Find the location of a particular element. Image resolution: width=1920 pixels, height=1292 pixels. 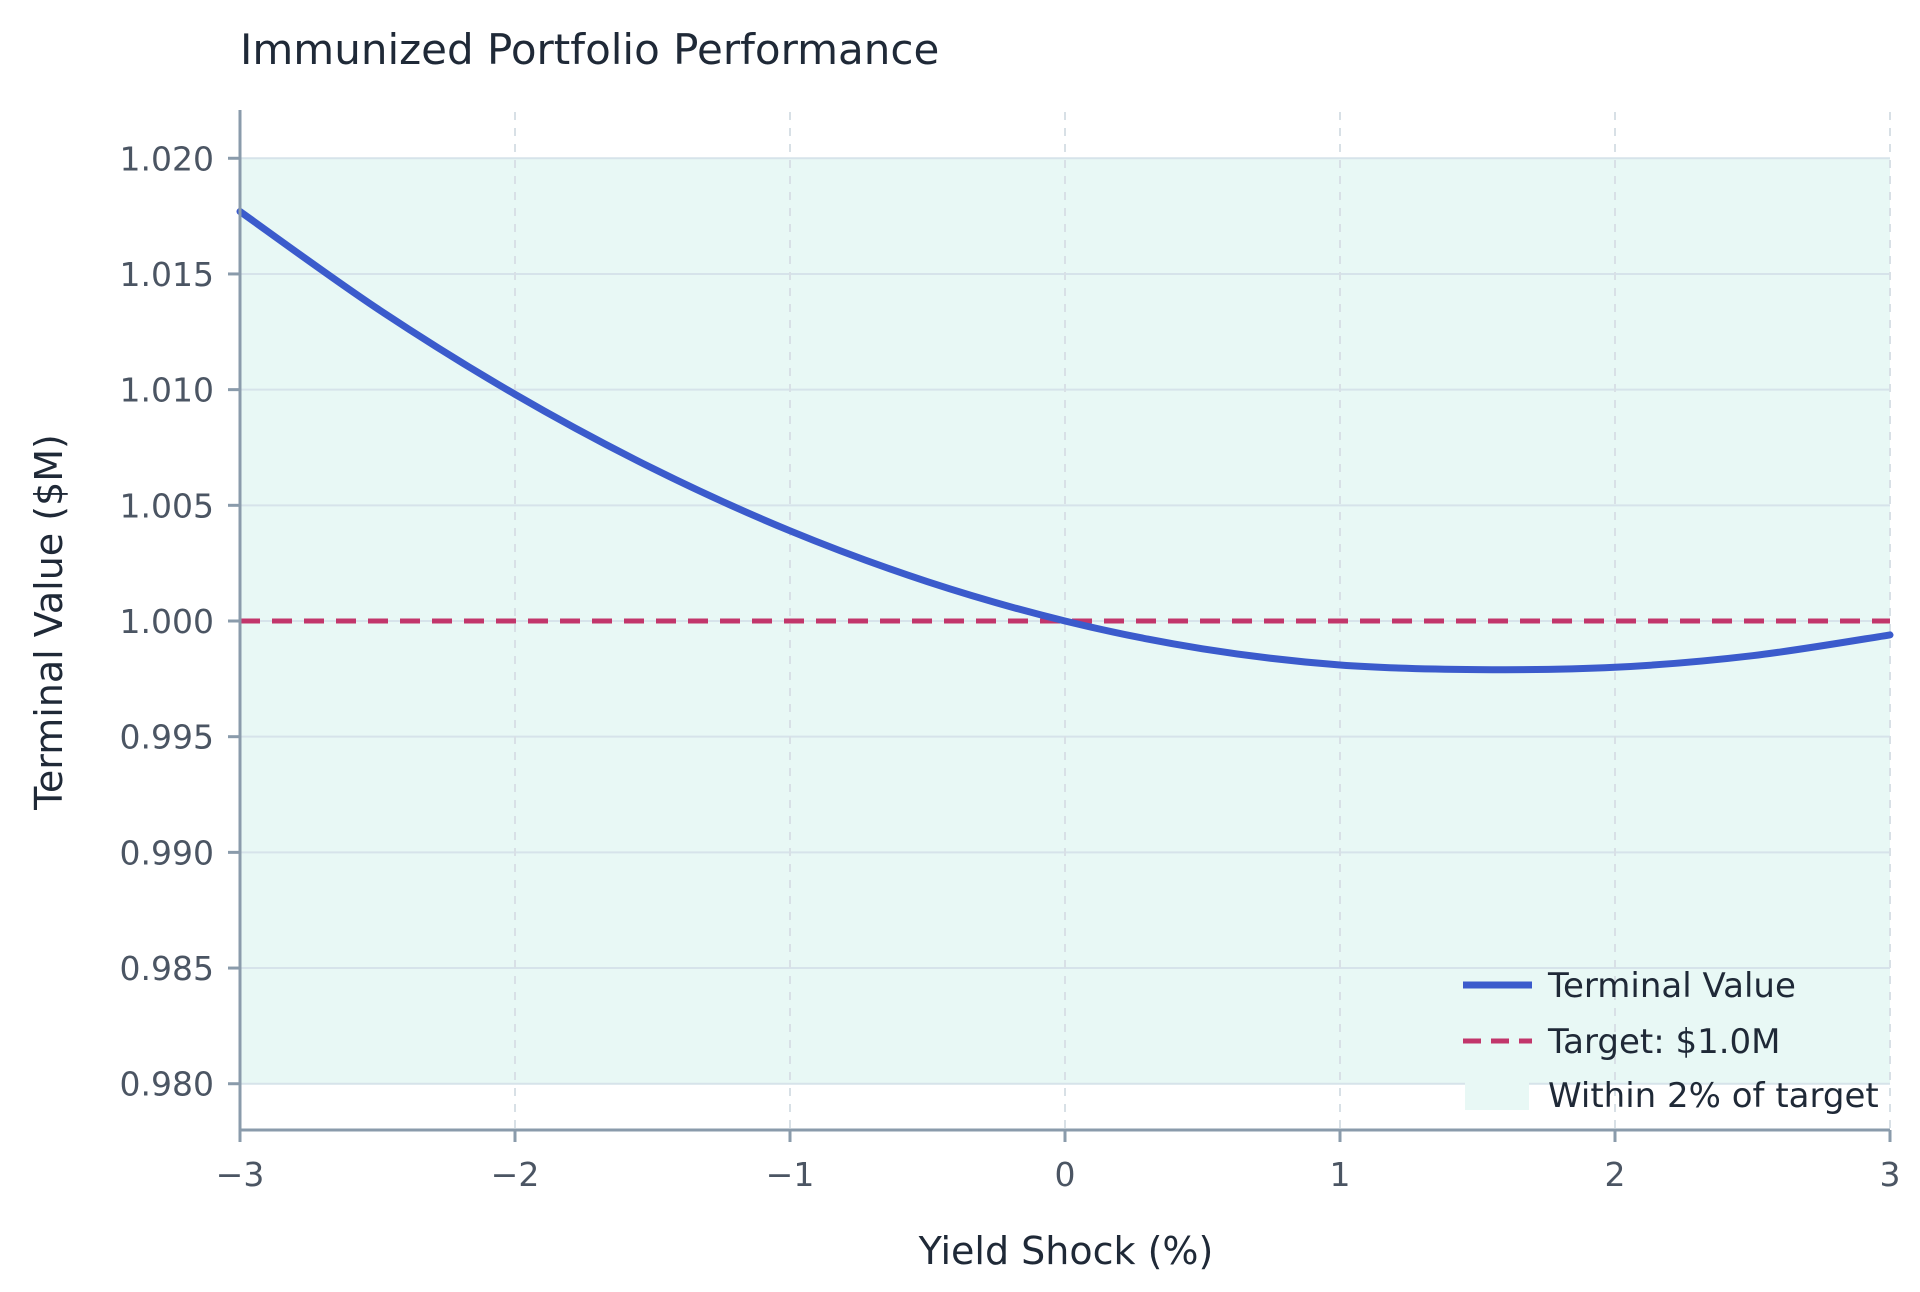

legend-swatch-band is located at coordinates (1497, 1096).